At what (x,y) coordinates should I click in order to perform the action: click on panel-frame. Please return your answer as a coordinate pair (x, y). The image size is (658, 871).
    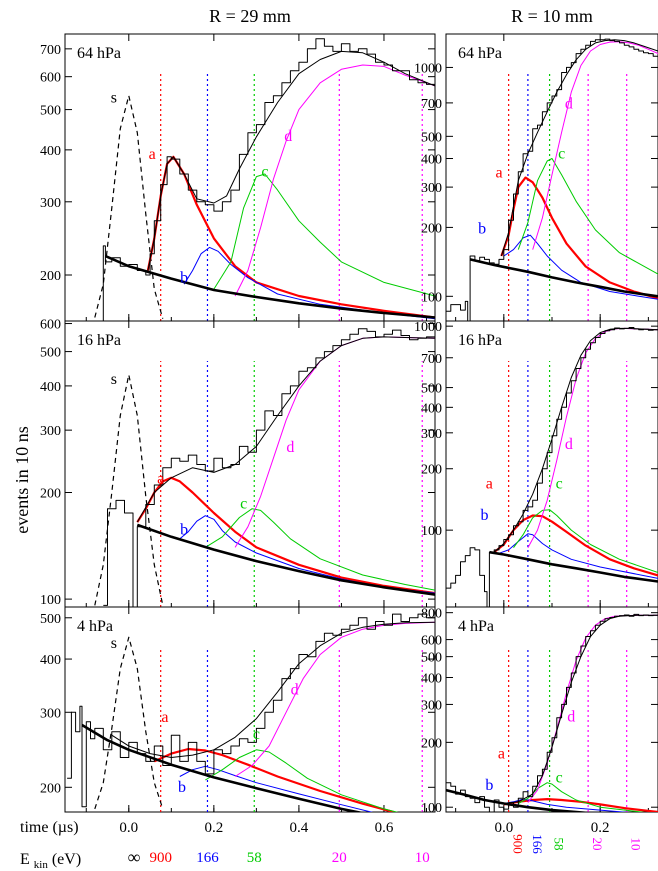
    Looking at the image, I should click on (250, 709).